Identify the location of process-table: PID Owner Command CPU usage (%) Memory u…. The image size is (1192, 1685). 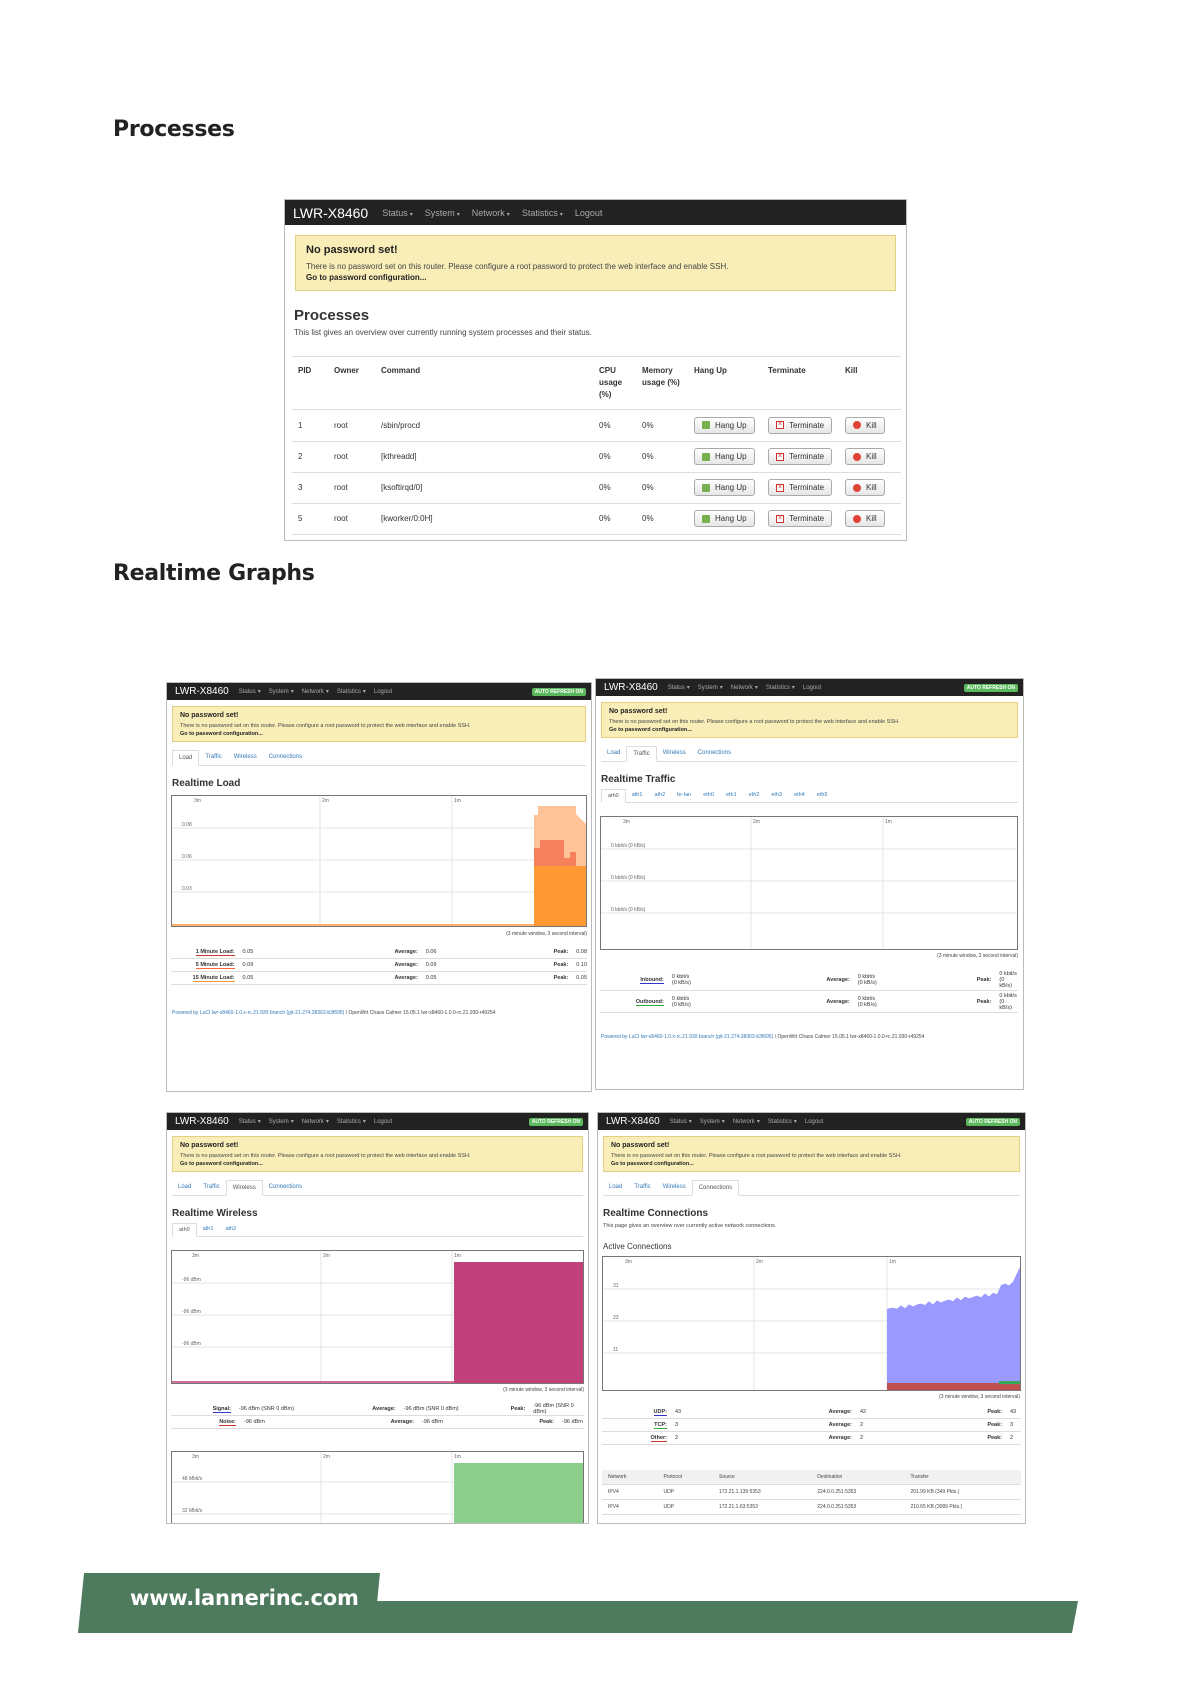
(596, 445).